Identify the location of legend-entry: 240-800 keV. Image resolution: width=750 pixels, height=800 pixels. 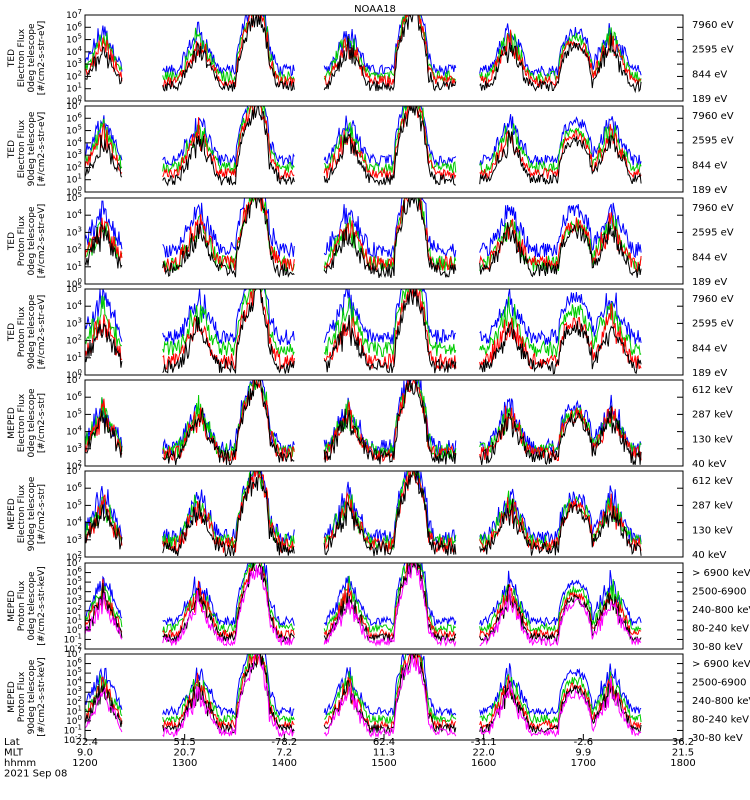
(721, 701).